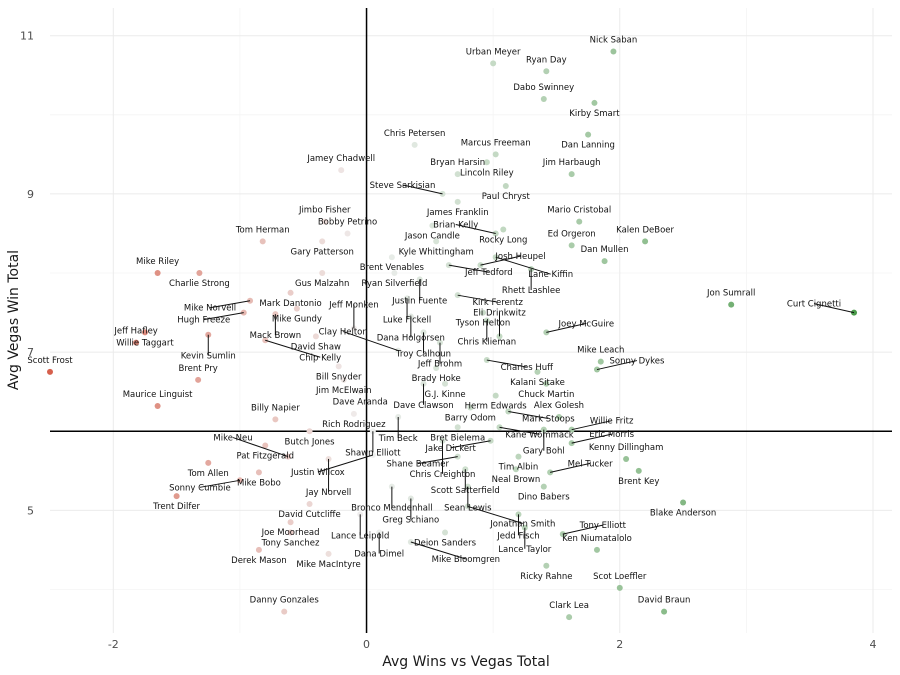 This screenshot has height=675, width=900. I want to click on point-label: Lance Taylor, so click(525, 550).